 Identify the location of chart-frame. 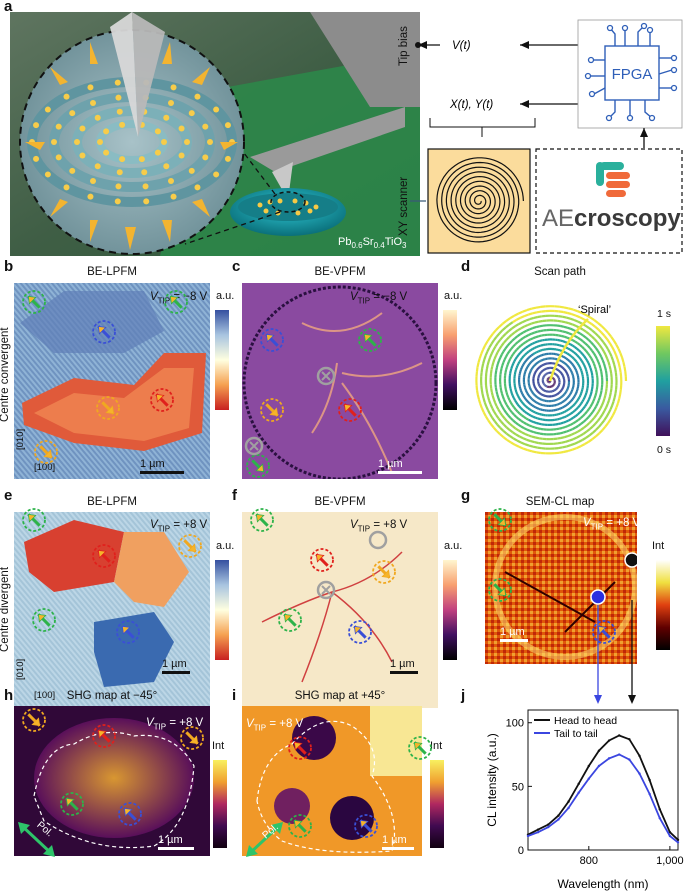
(603, 780).